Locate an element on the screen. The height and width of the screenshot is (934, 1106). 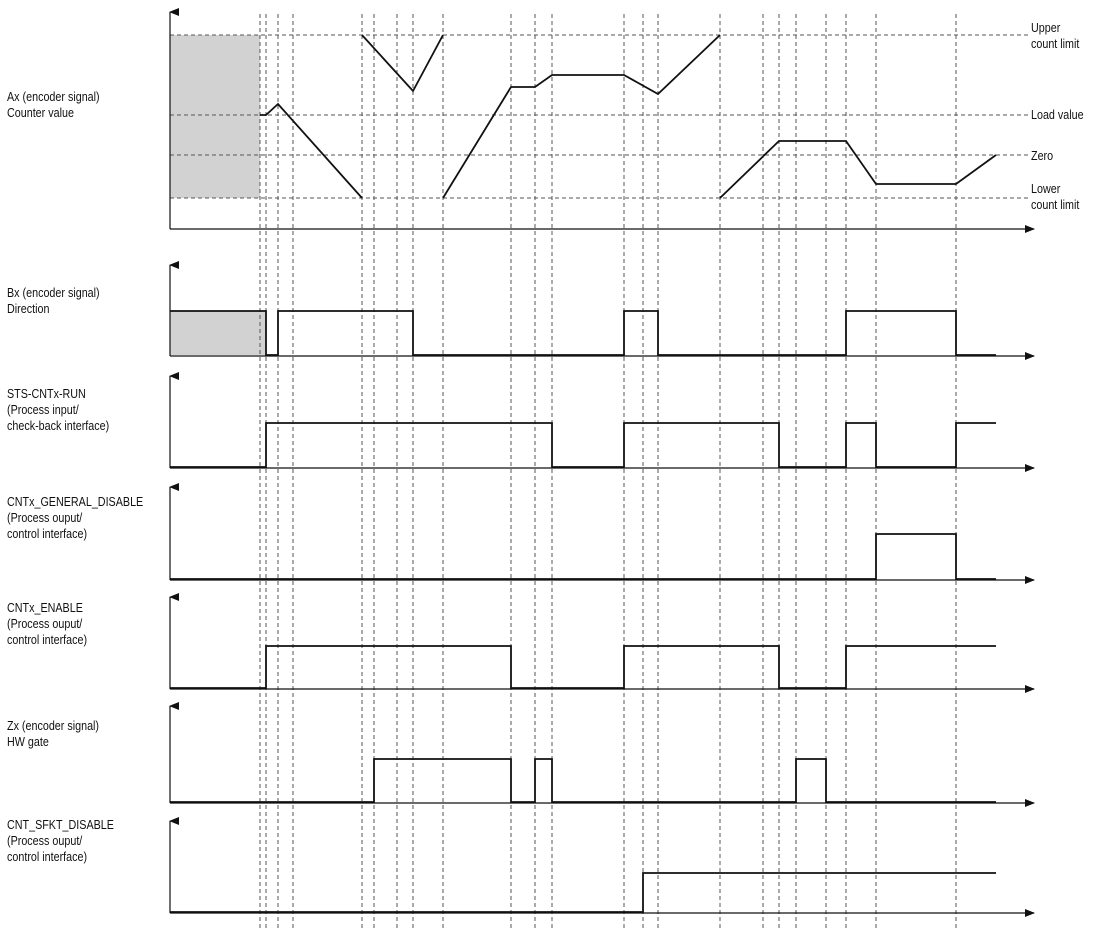
ref-label-upper: Upper count limit is located at coordinates (1063, 36).